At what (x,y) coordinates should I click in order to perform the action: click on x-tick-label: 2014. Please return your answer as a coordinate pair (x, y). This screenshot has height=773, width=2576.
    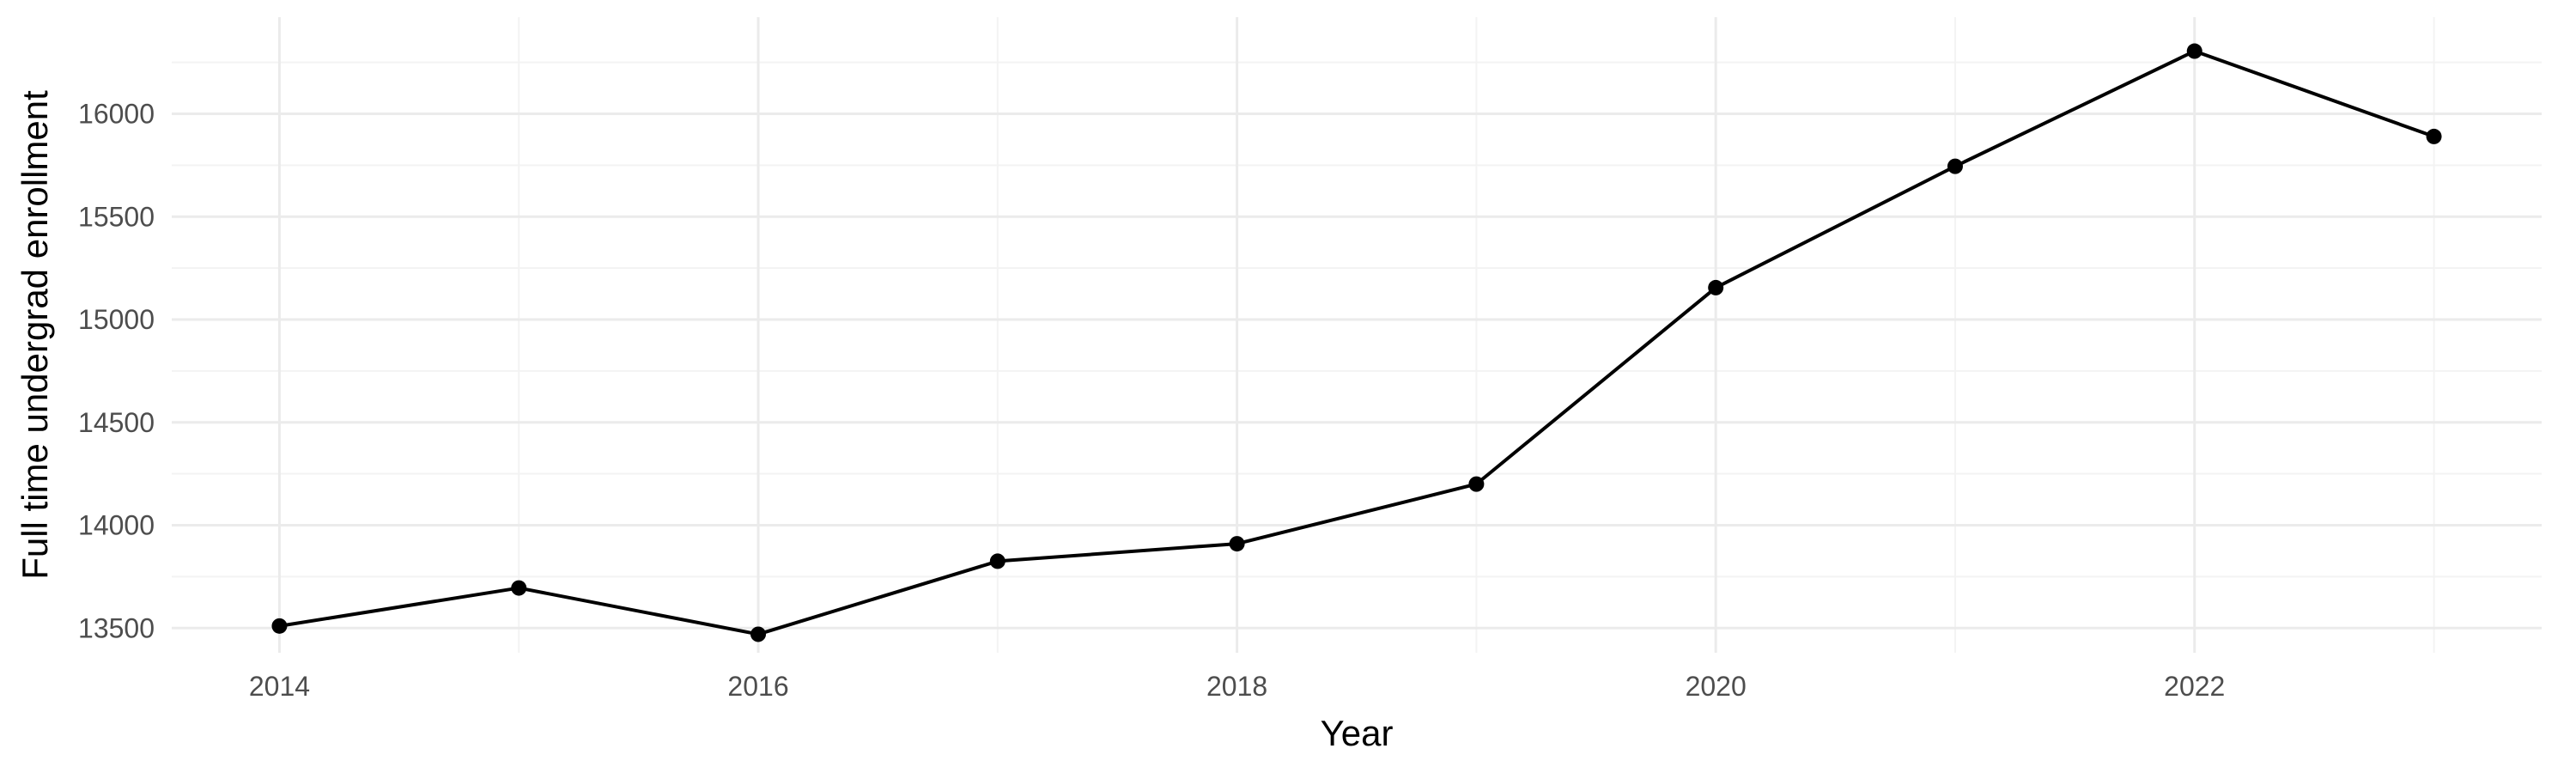
    Looking at the image, I should click on (280, 686).